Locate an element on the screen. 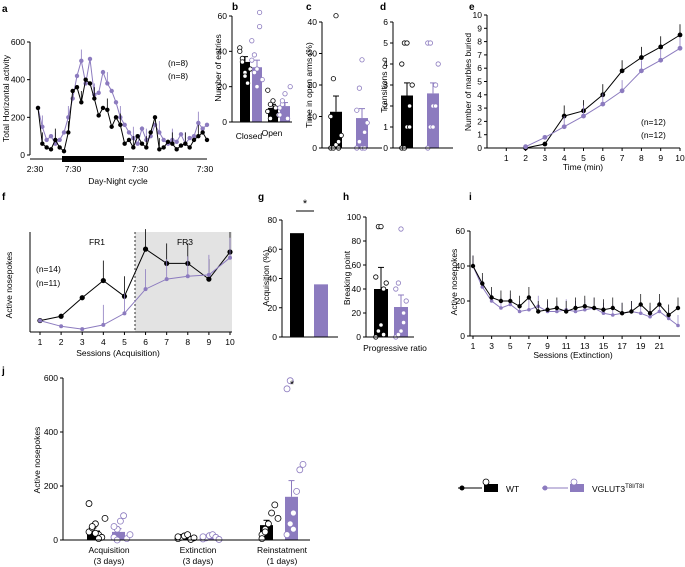 Image resolution: width=685 pixels, height=567 pixels. i-xtick-label: 13 is located at coordinates (585, 346).